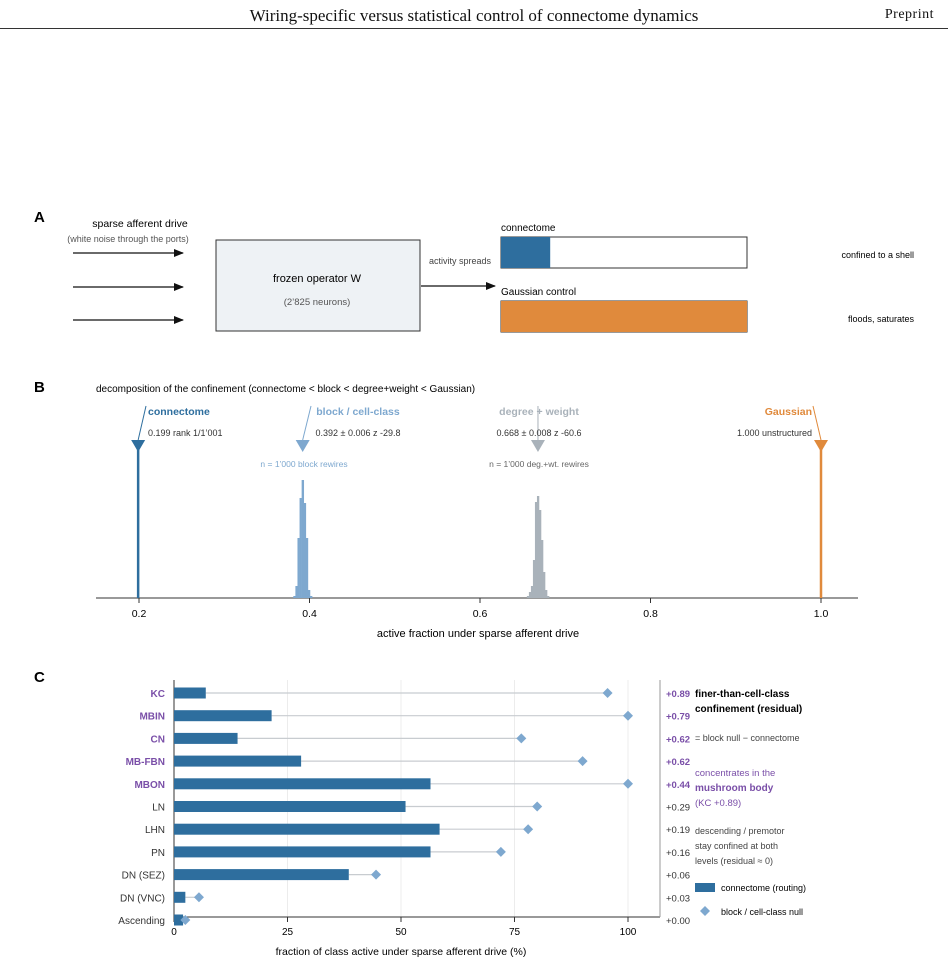 The image size is (948, 964). I want to click on b-tick-label: 0.8, so click(650, 614).